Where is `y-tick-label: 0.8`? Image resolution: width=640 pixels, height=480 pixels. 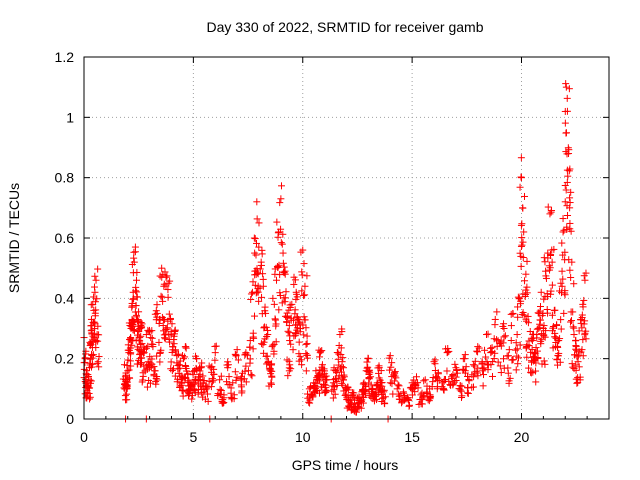 y-tick-label: 0.8 is located at coordinates (65, 178).